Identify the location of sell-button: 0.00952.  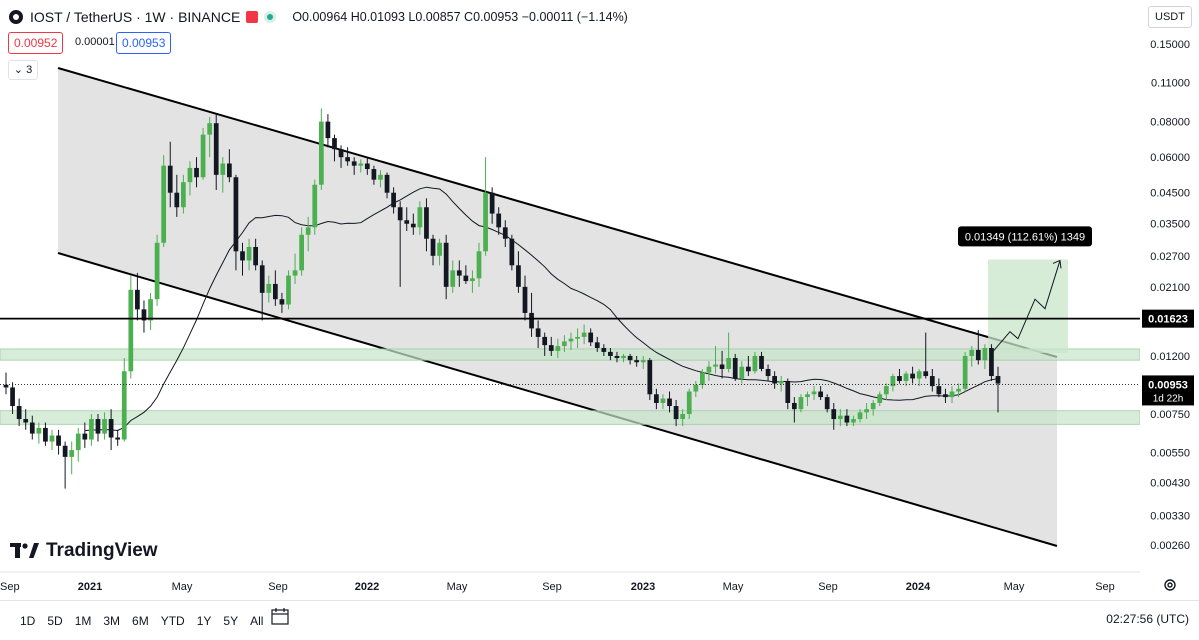
(36, 43).